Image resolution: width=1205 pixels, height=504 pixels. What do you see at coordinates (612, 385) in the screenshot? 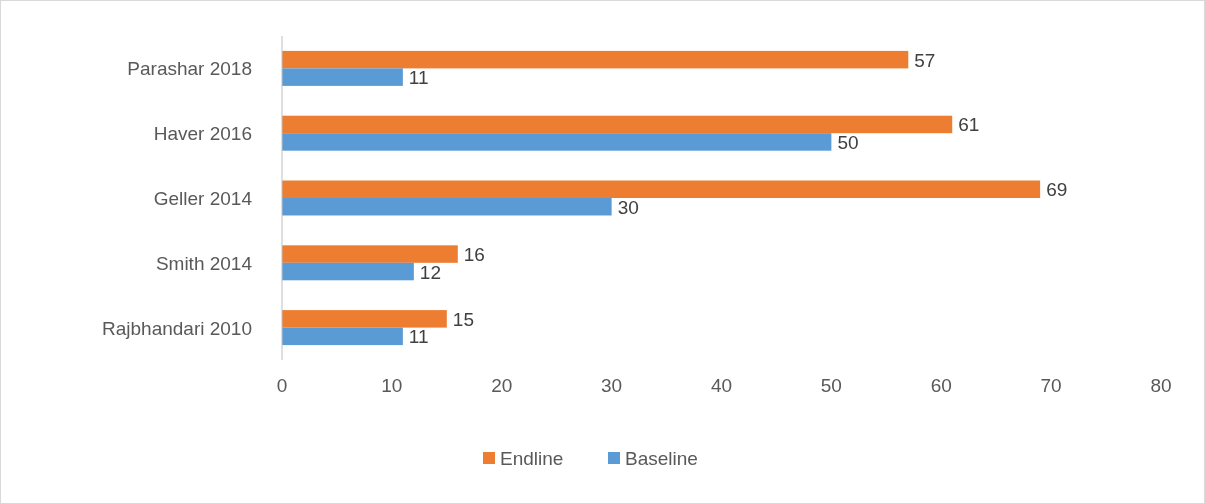
I see `x-tick-label: 30` at bounding box center [612, 385].